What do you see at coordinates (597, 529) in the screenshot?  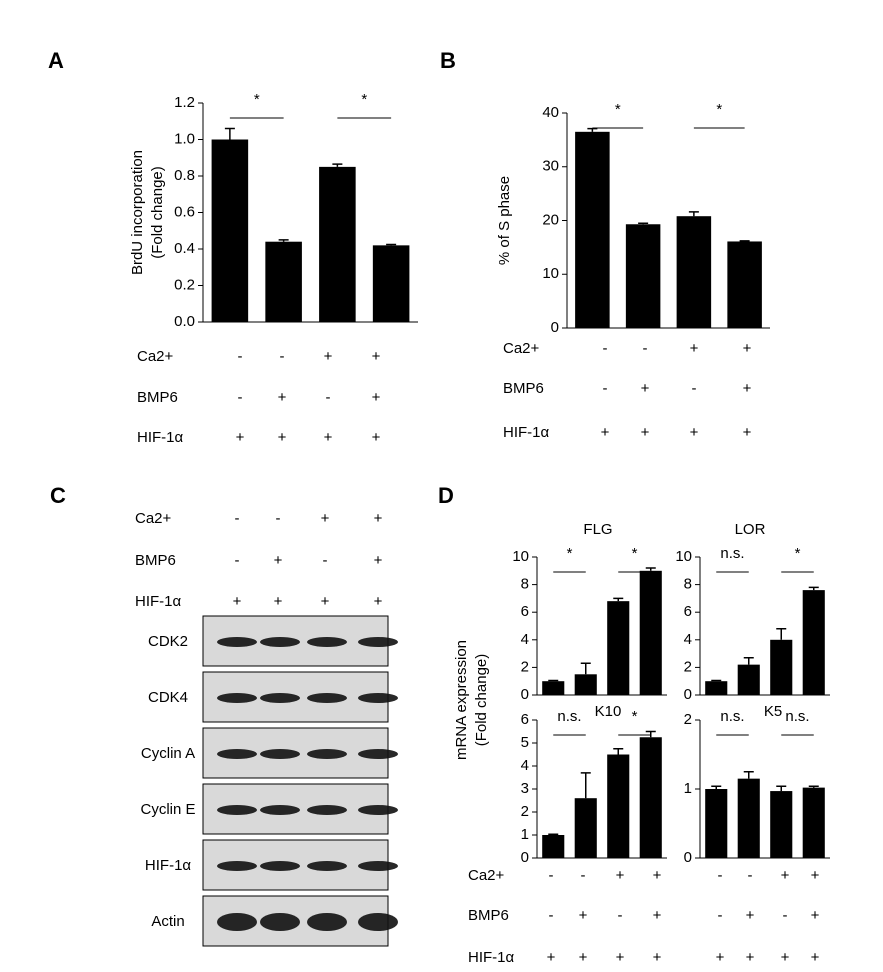 I see `chart-title: FLG` at bounding box center [597, 529].